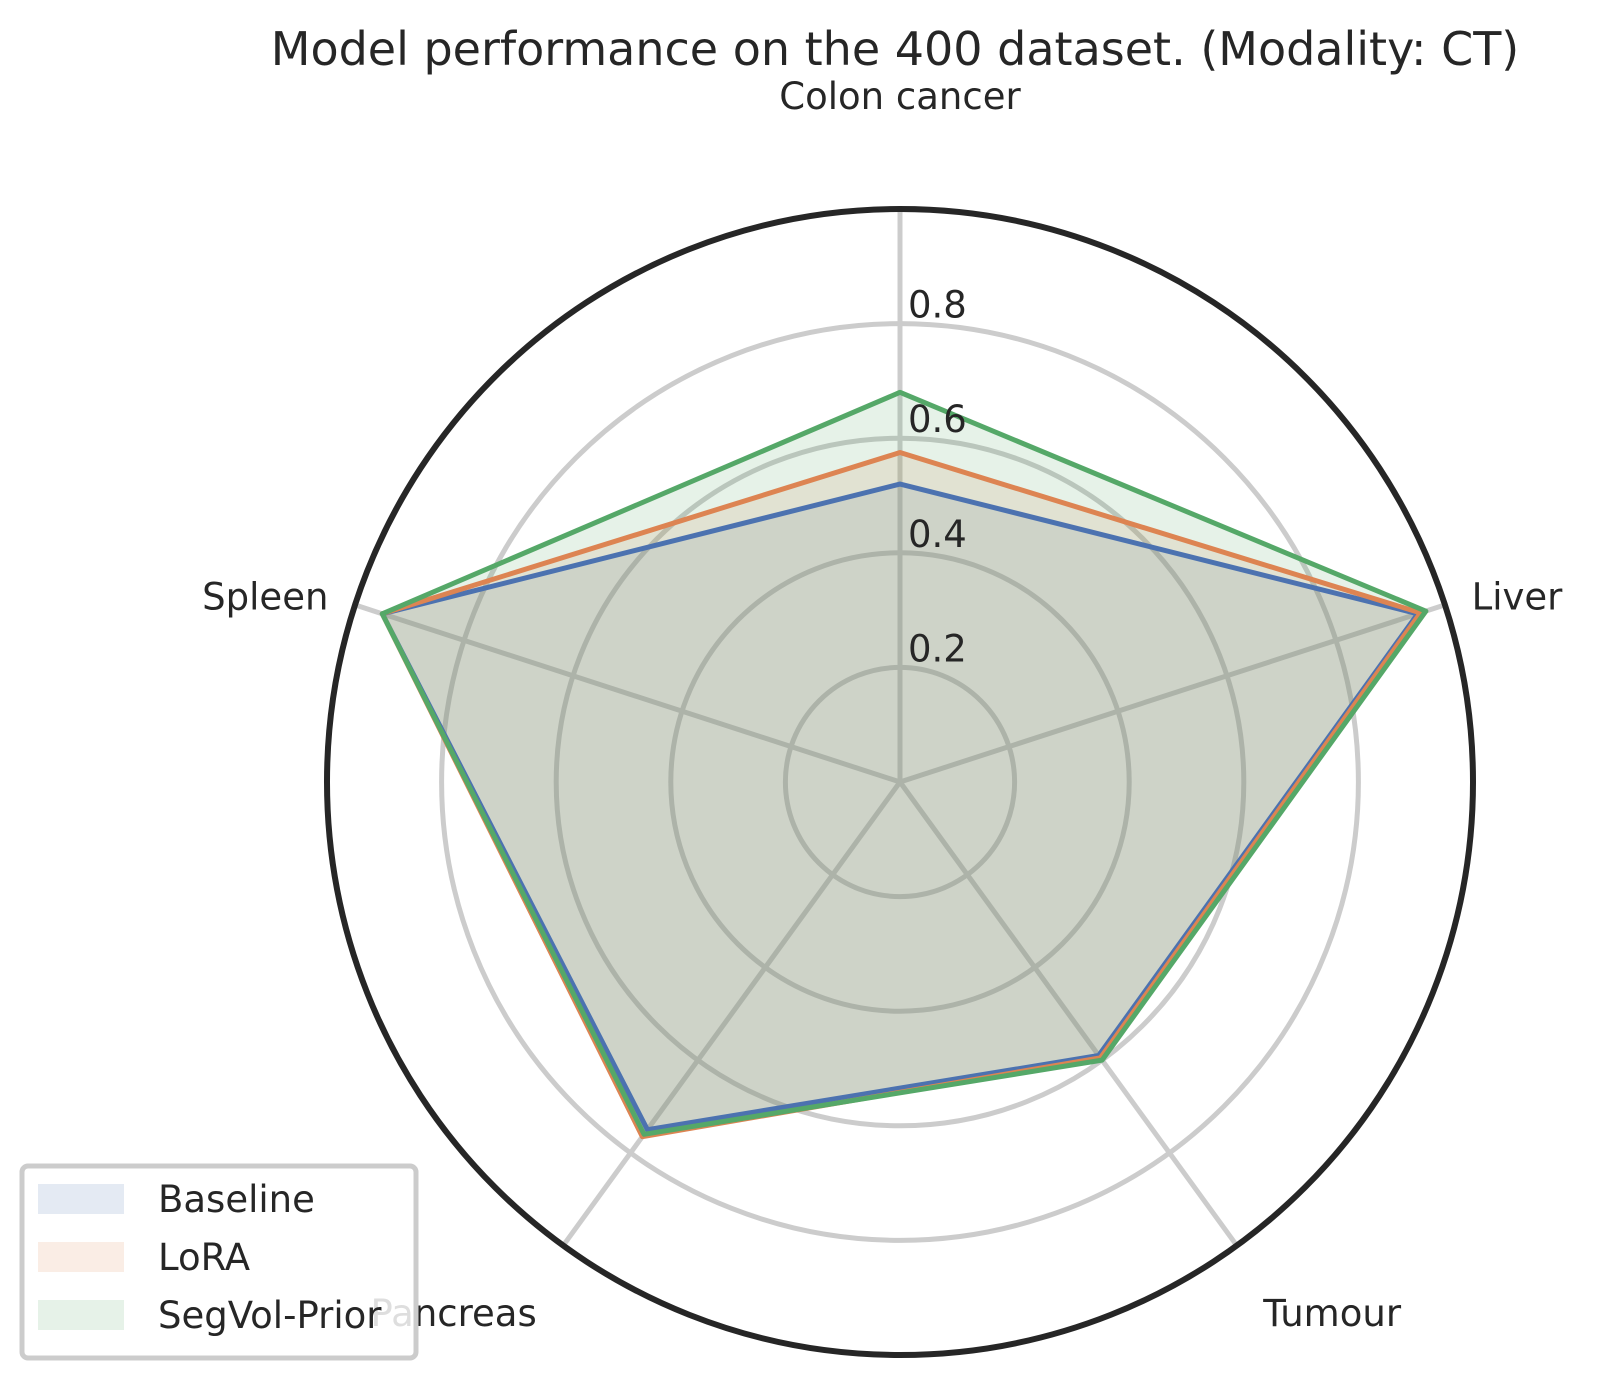 The image size is (1600, 1373). Describe the element at coordinates (937, 477) in the screenshot. I see `radial-tick-labels: 0.2 0.4 0.6 0.8` at that location.